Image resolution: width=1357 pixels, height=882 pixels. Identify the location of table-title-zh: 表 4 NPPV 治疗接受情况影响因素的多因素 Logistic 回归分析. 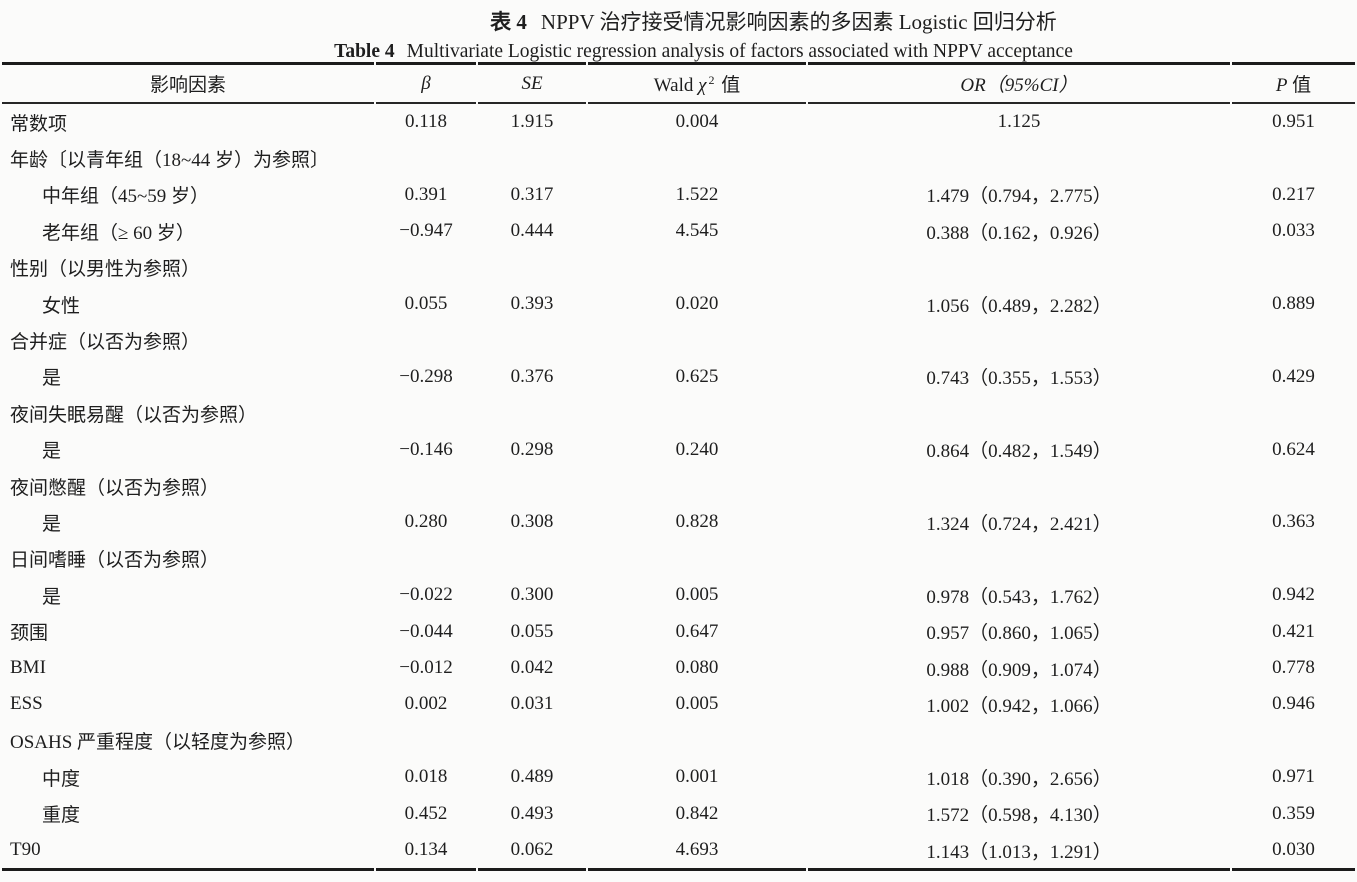
(678, 17).